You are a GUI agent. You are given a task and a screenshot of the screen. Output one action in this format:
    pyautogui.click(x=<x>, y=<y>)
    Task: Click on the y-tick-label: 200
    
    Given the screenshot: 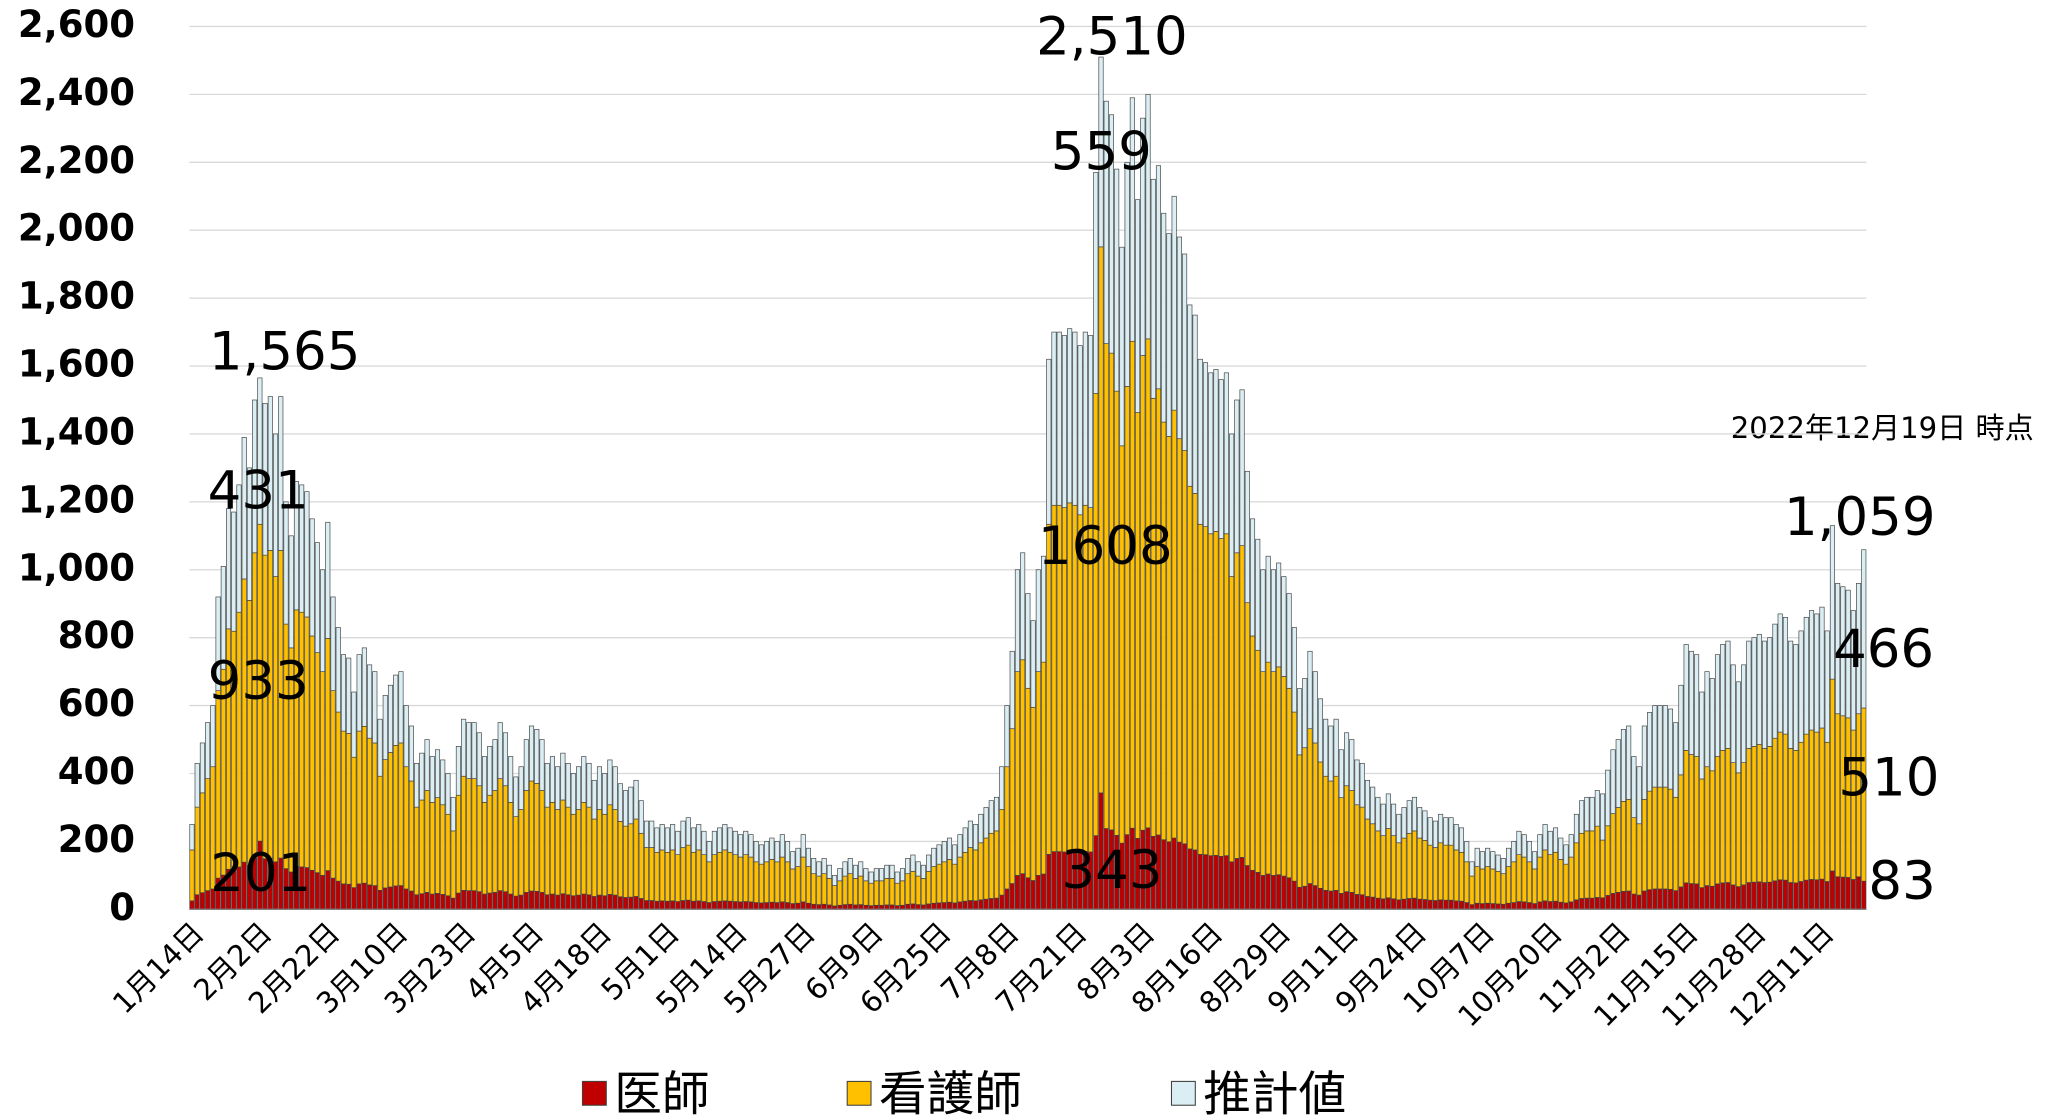 What is the action you would take?
    pyautogui.click(x=96, y=839)
    